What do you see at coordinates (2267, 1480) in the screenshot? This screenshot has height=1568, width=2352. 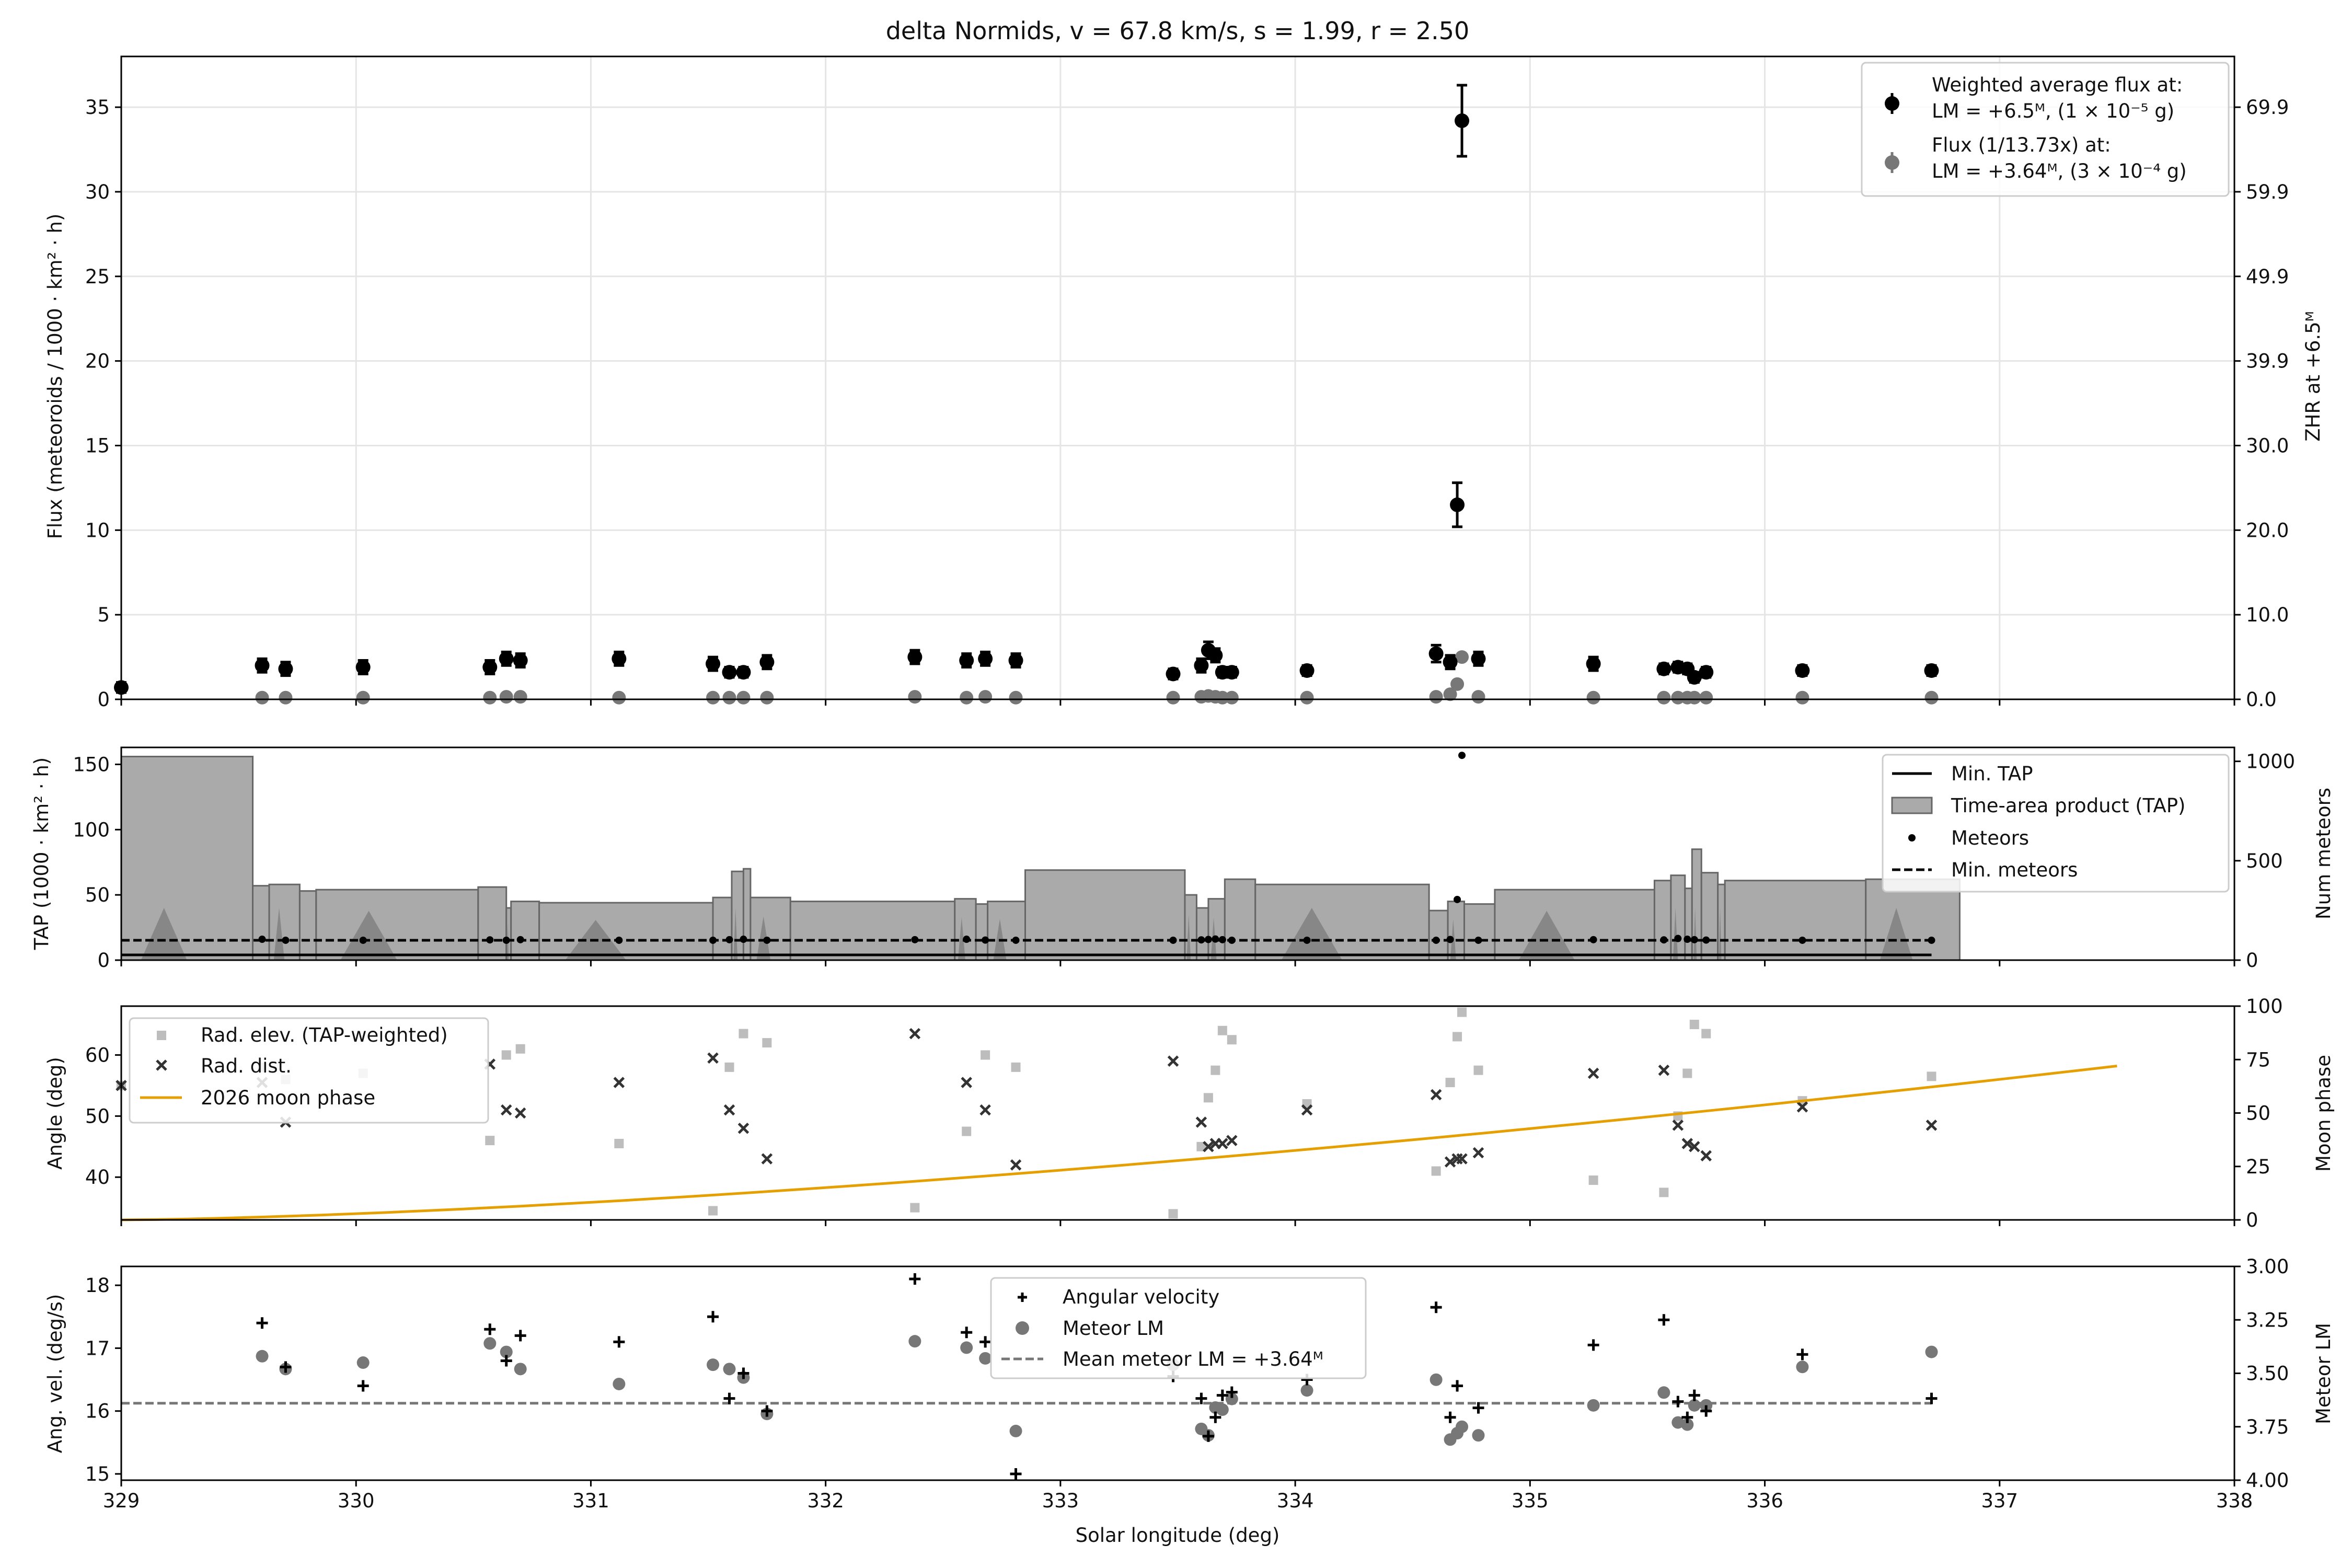 I see `velocity-y2-tick-label: 4.00` at bounding box center [2267, 1480].